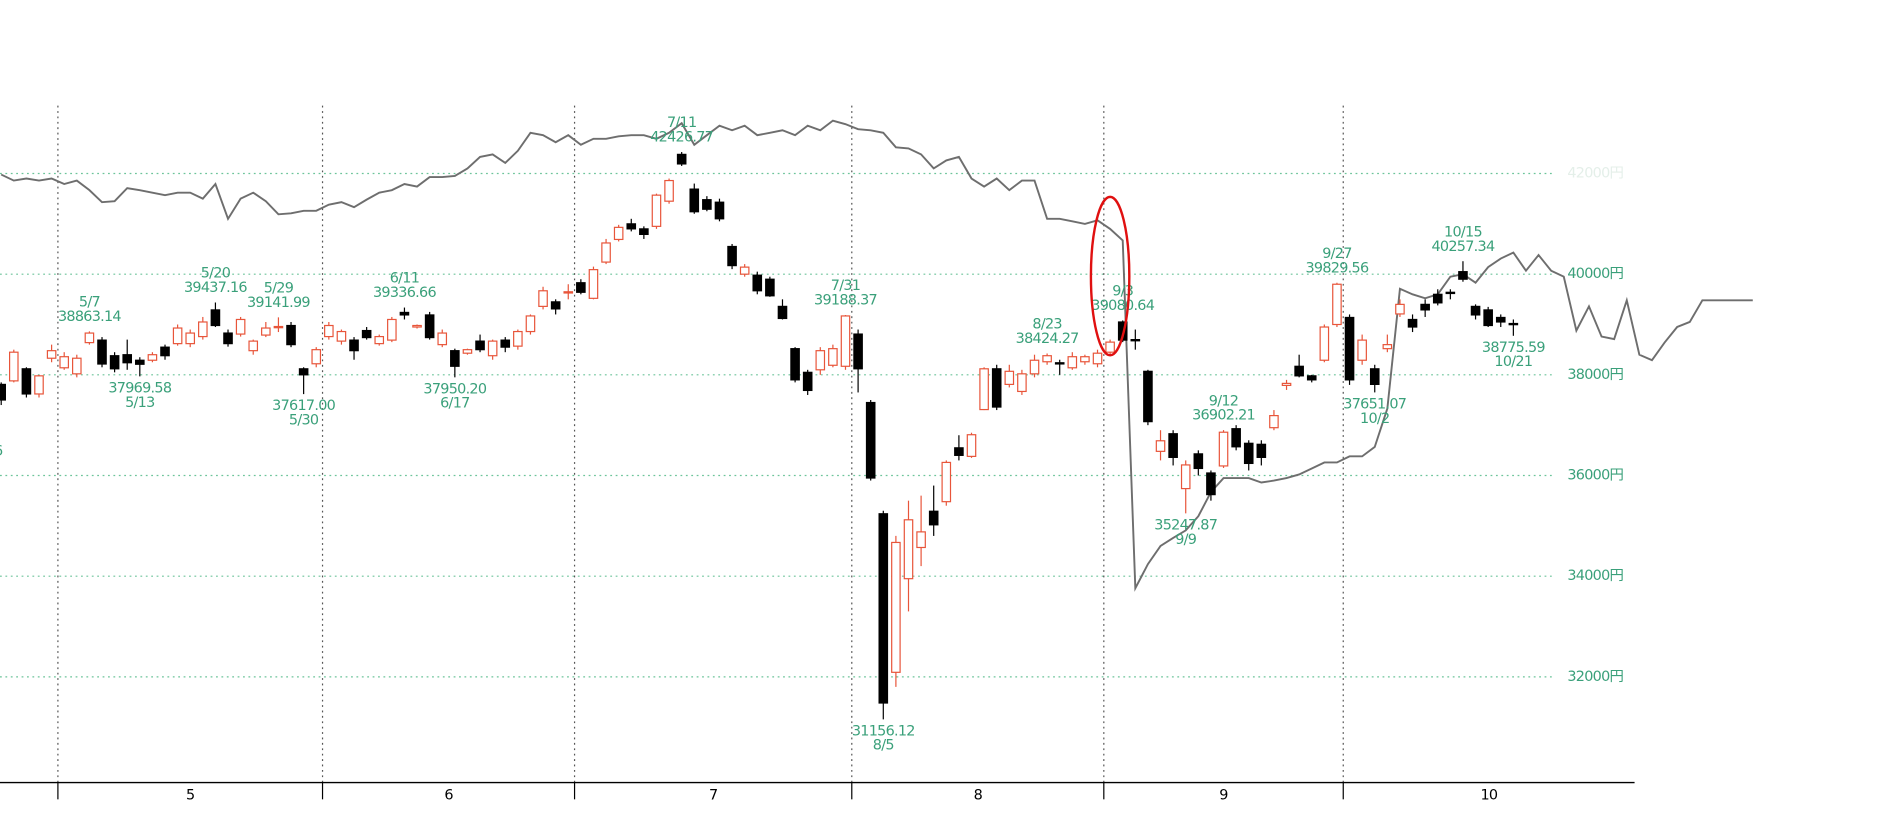  I want to click on annotation-value: 40257.34, so click(1463, 247).